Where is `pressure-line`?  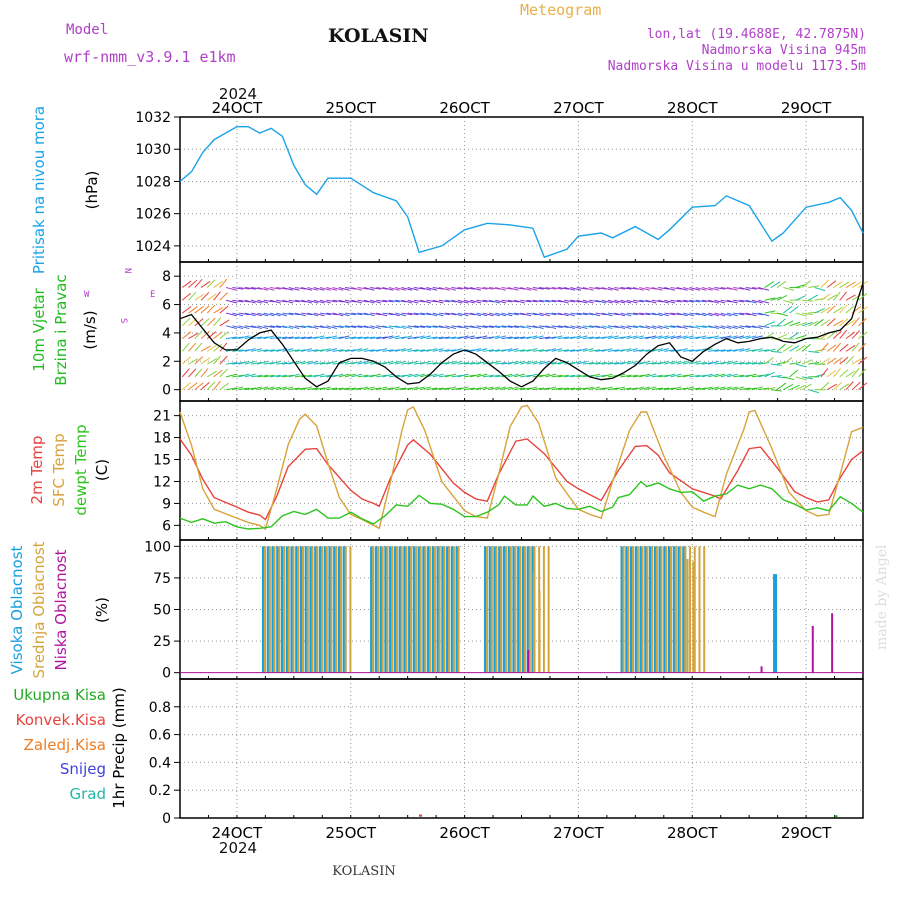
pressure-line is located at coordinates (521, 192).